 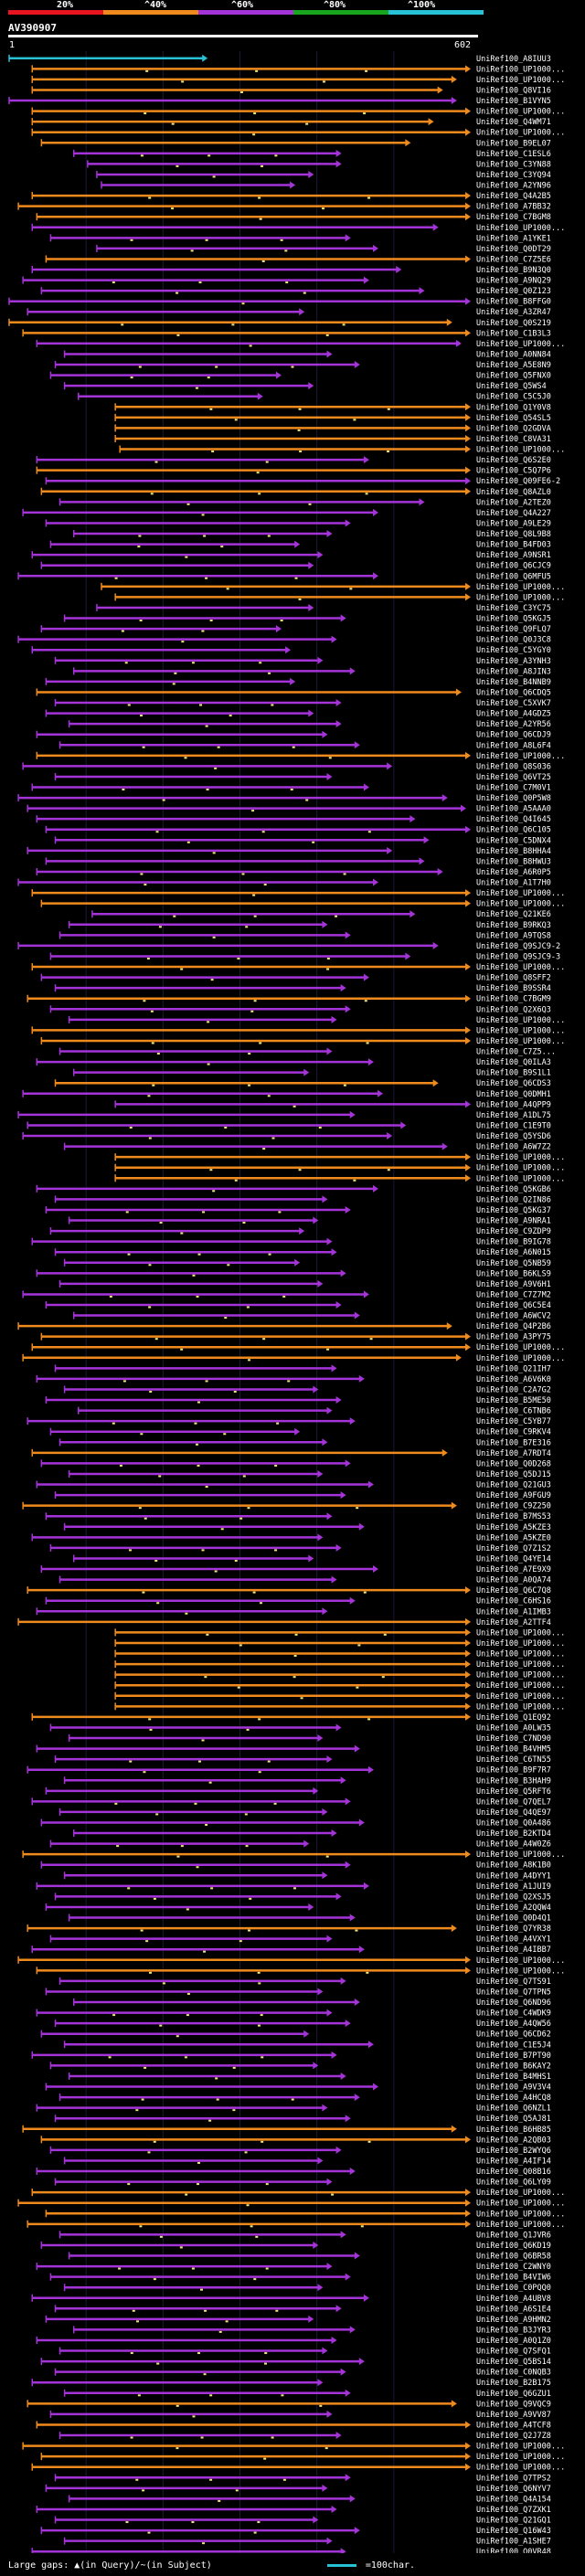 I want to click on hit-label: UniRef100_Q0P5W8, so click(x=513, y=798).